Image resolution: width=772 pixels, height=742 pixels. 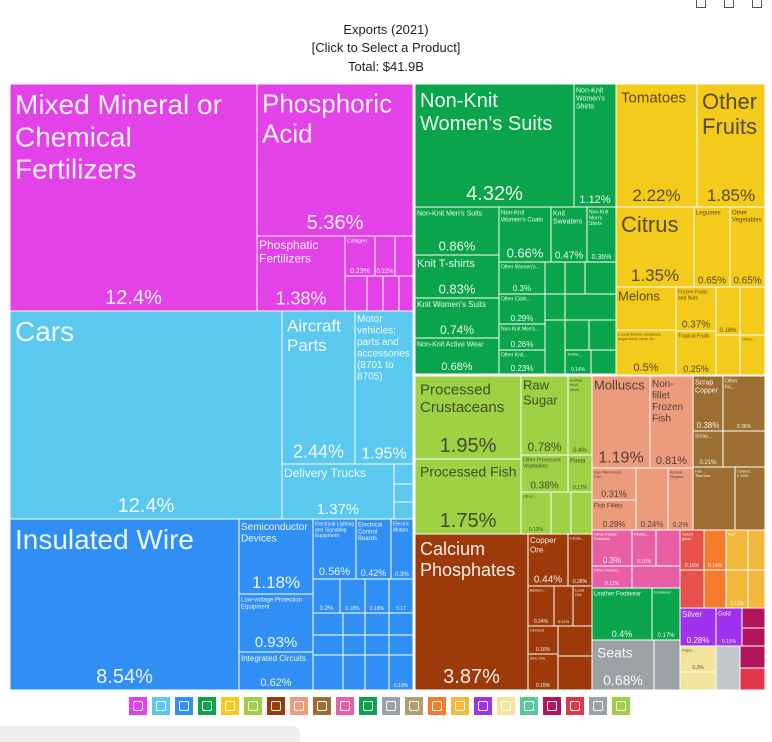 What do you see at coordinates (541, 606) in the screenshot?
I see `tile-mineral-3: Barium... 0.24%` at bounding box center [541, 606].